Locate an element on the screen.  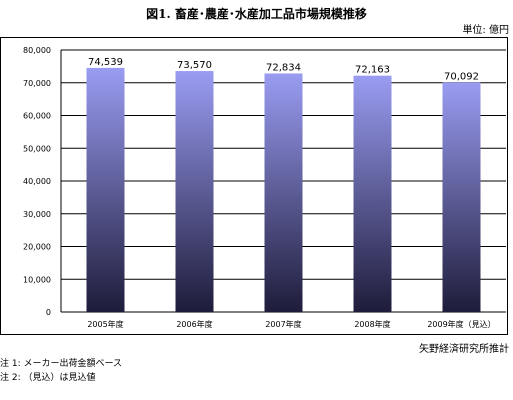
y-tick-label: 20,000 is located at coordinates (37, 247).